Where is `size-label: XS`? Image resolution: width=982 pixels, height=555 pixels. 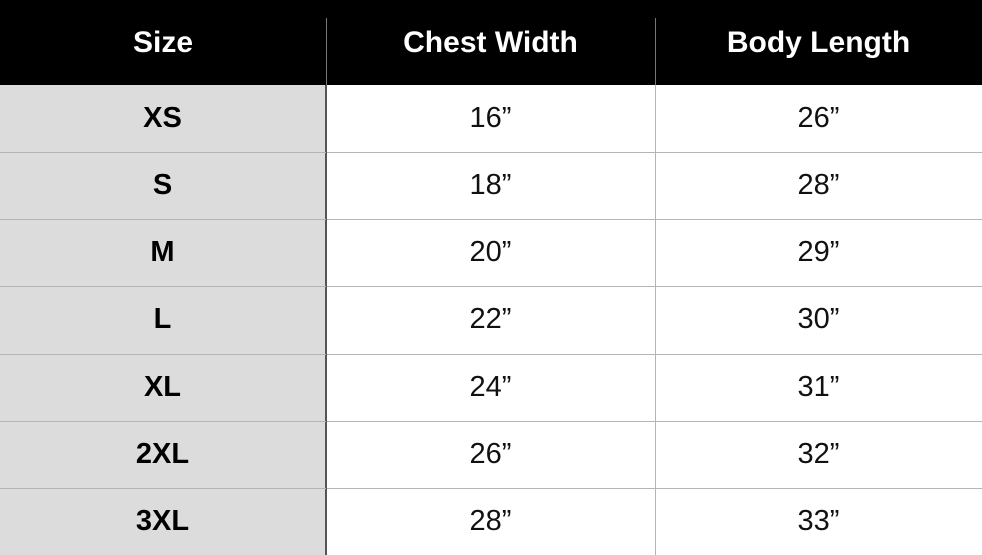
size-label: XS is located at coordinates (163, 119).